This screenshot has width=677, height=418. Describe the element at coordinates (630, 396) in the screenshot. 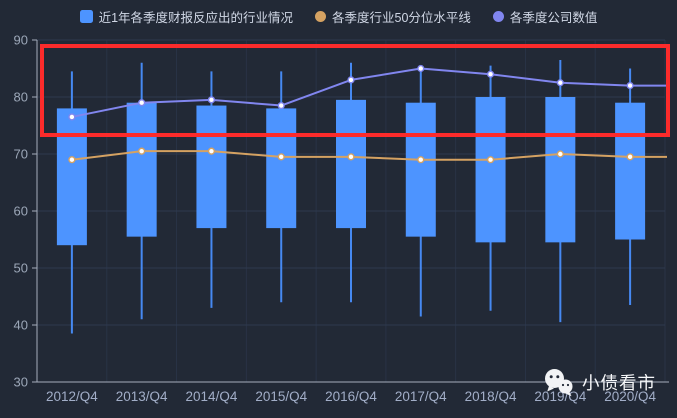

I see `x-tick-label: 2020/Q4` at that location.